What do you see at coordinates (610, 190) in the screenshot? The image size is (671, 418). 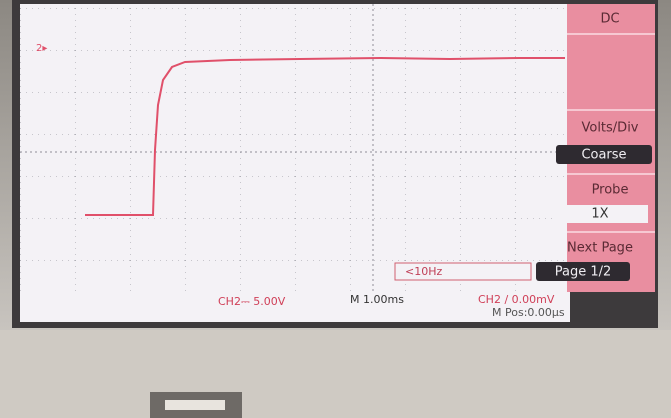 I see `menu-probe: Probe` at bounding box center [610, 190].